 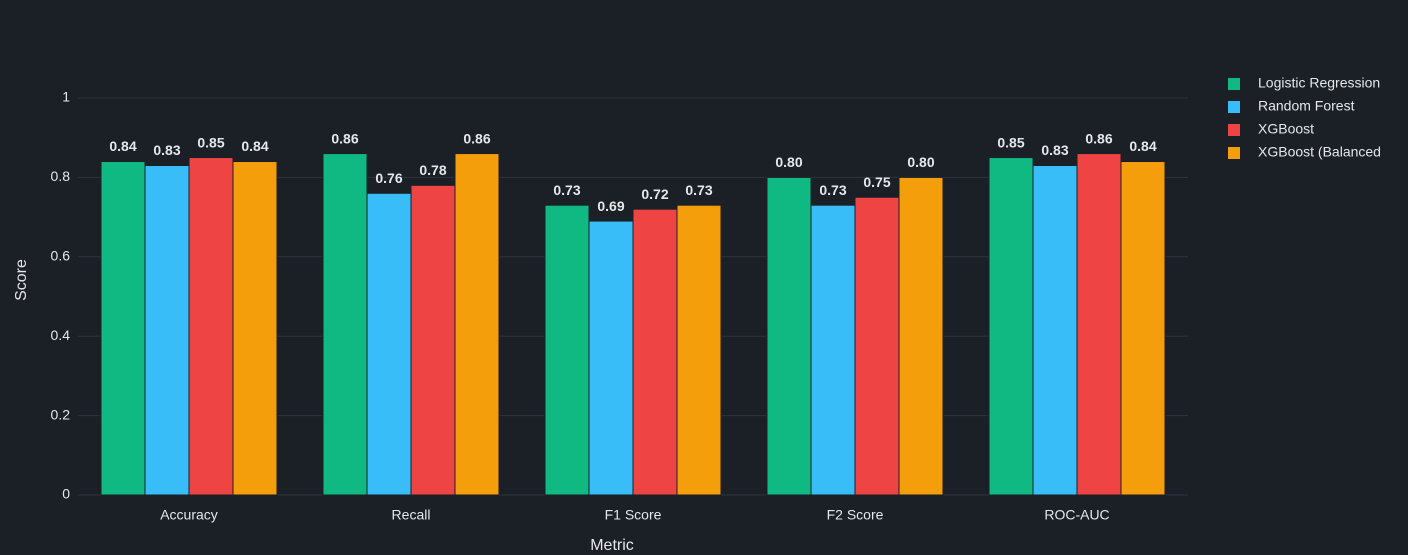 I want to click on x-tick-label: F2 Score, so click(x=855, y=515).